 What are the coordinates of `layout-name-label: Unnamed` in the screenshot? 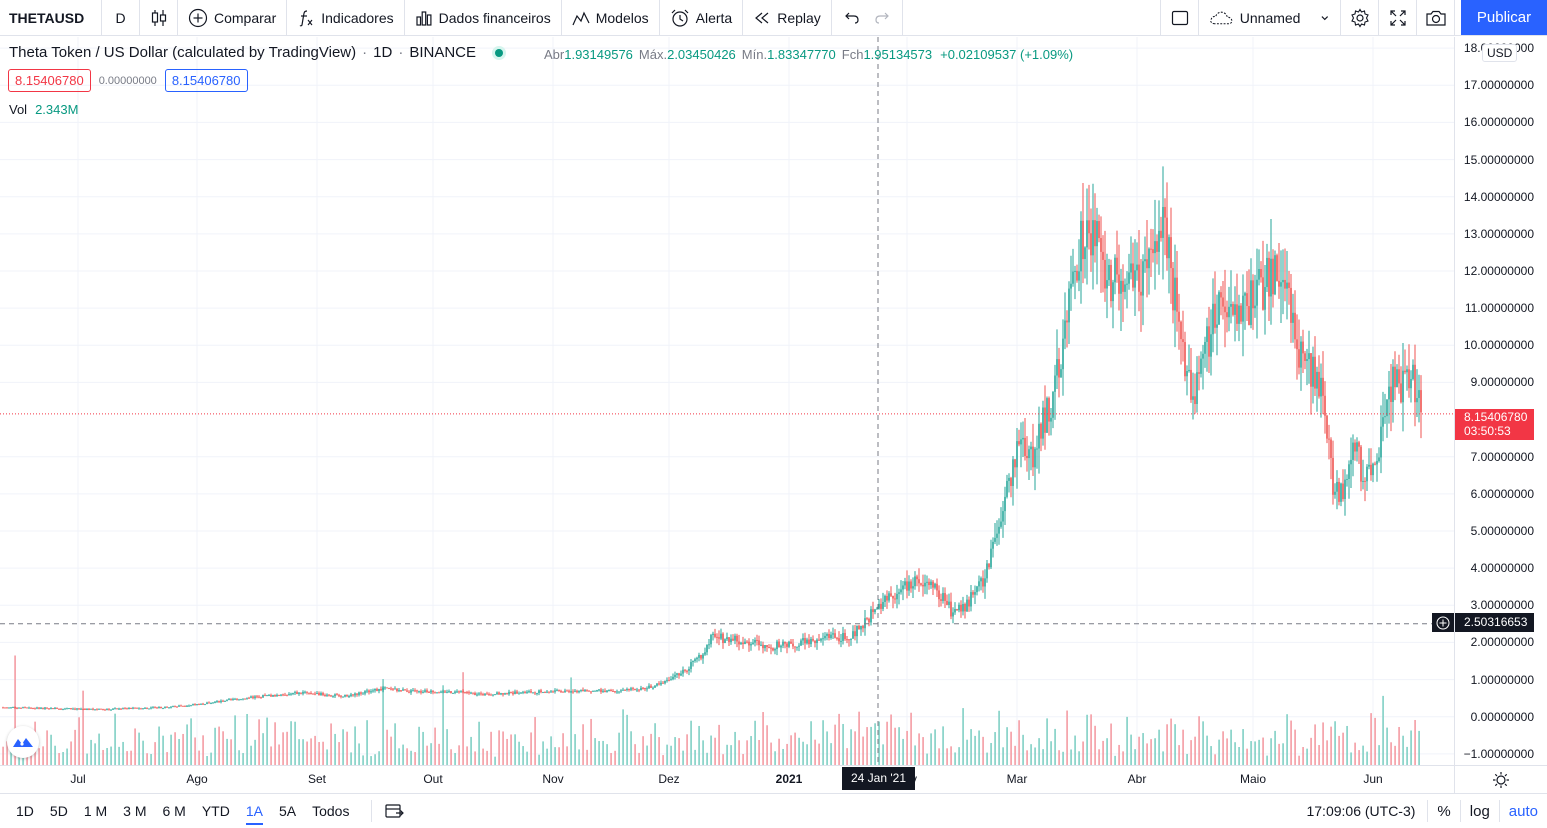 It's located at (1270, 17).